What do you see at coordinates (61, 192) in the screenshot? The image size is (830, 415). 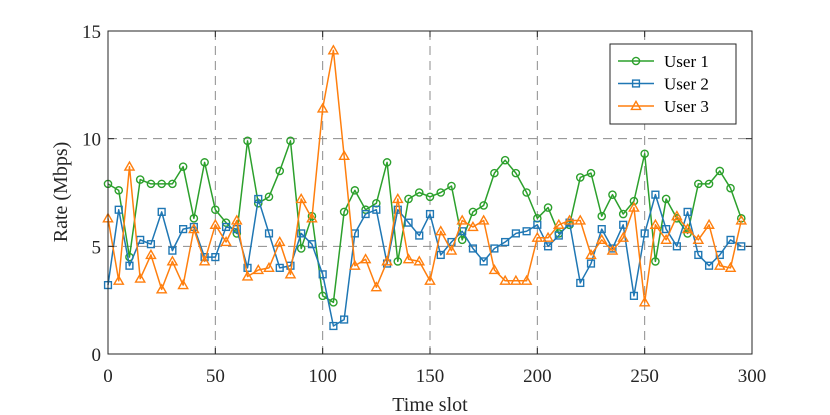 I see `y-axis-title: Rate (Mbps)` at bounding box center [61, 192].